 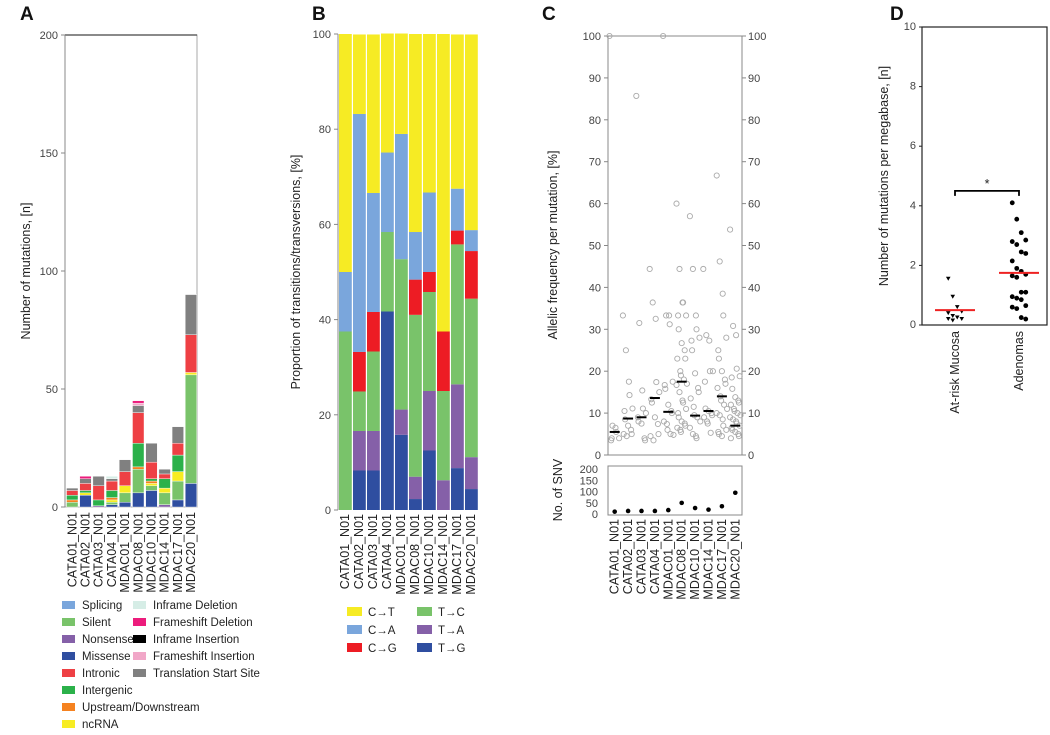 What do you see at coordinates (204, 657) in the screenshot?
I see `legend-label: Frameshift Insertion` at bounding box center [204, 657].